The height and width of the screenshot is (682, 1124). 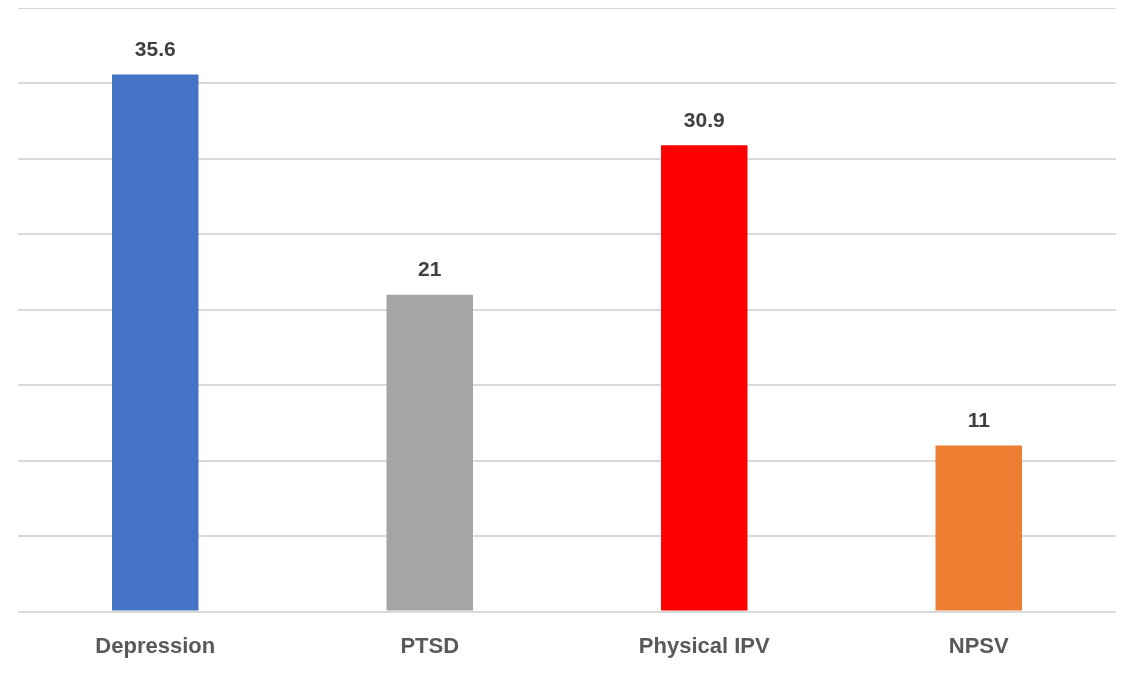 I want to click on data-label: 35.6, so click(x=155, y=48).